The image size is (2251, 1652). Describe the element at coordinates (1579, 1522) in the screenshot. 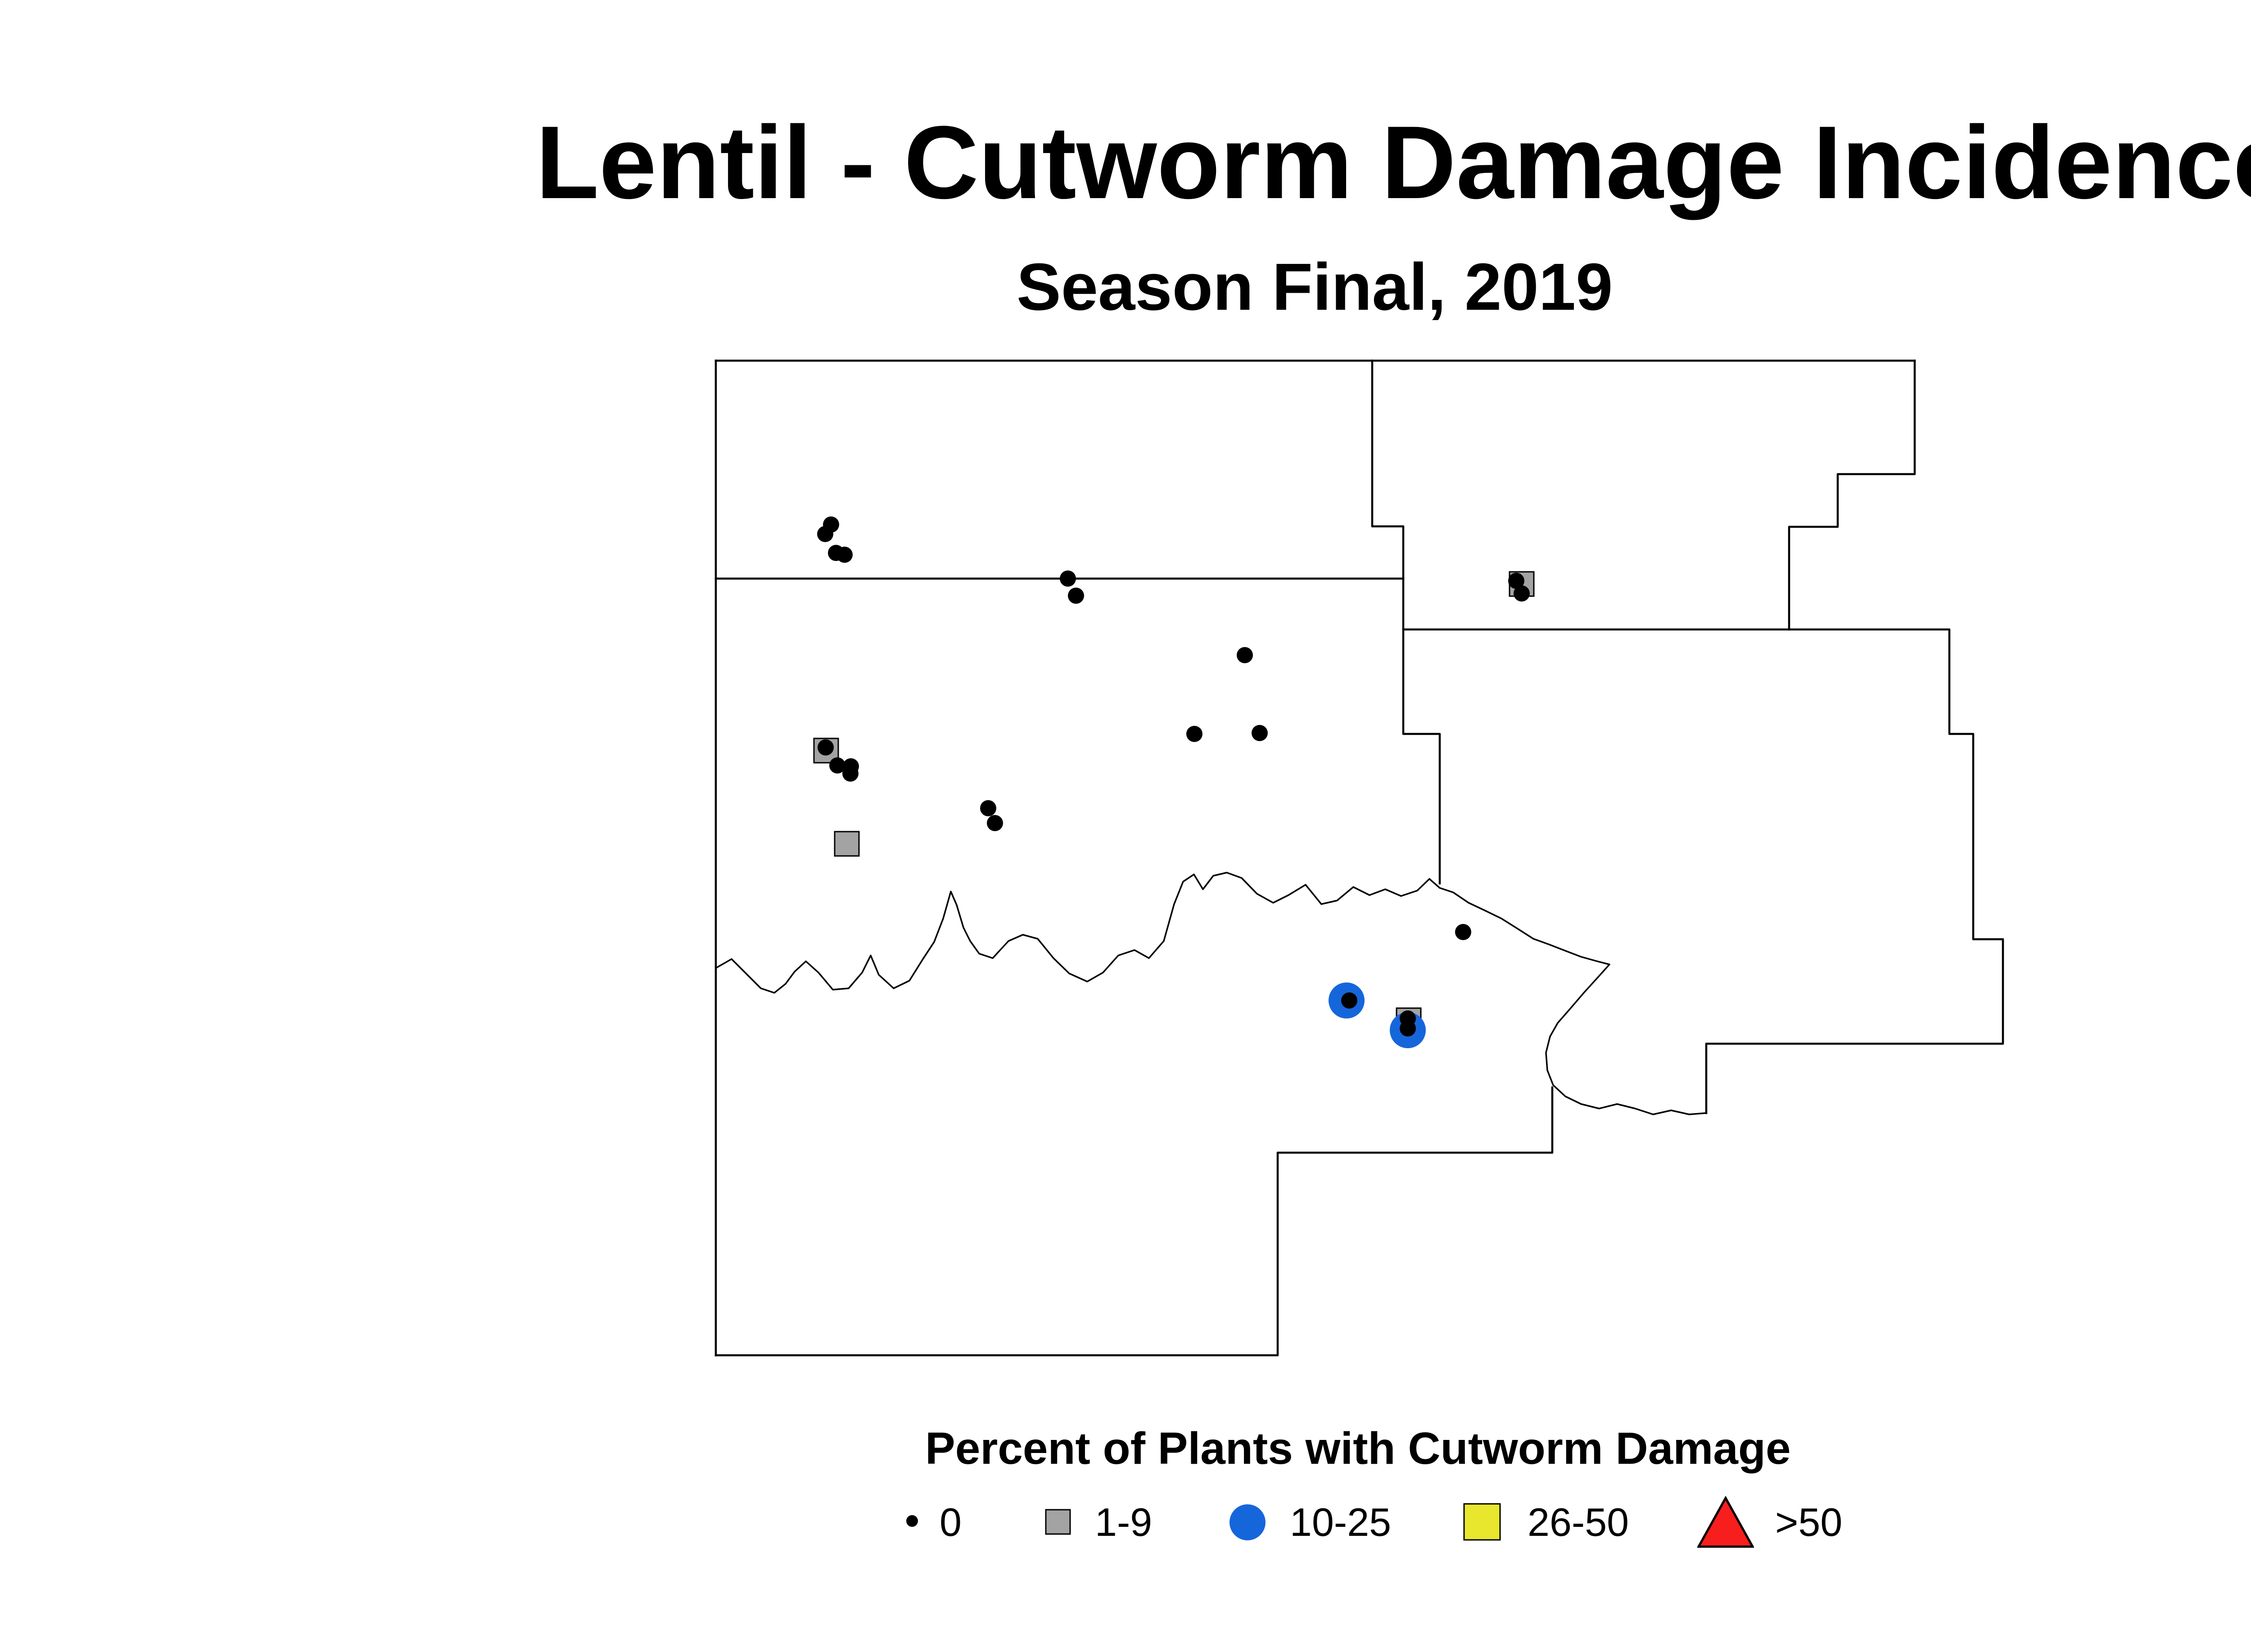

I see `legend-label-26-50: 26-50` at that location.